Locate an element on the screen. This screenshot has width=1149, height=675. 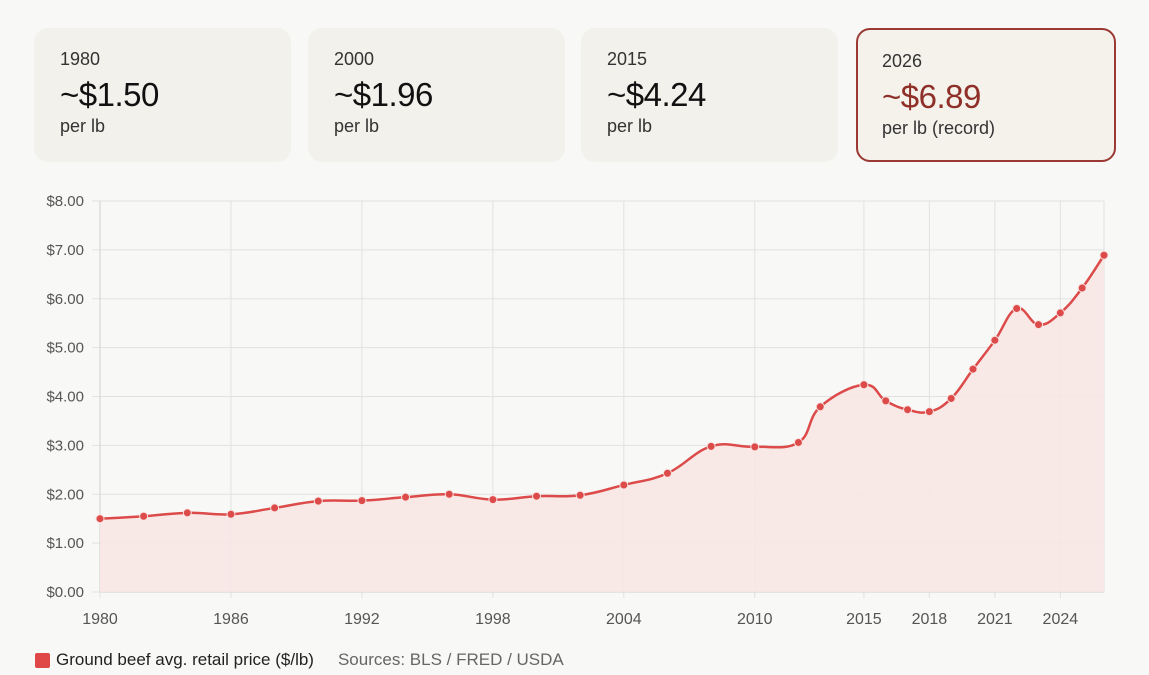
y-tick-label: $4.00 is located at coordinates (65, 397).